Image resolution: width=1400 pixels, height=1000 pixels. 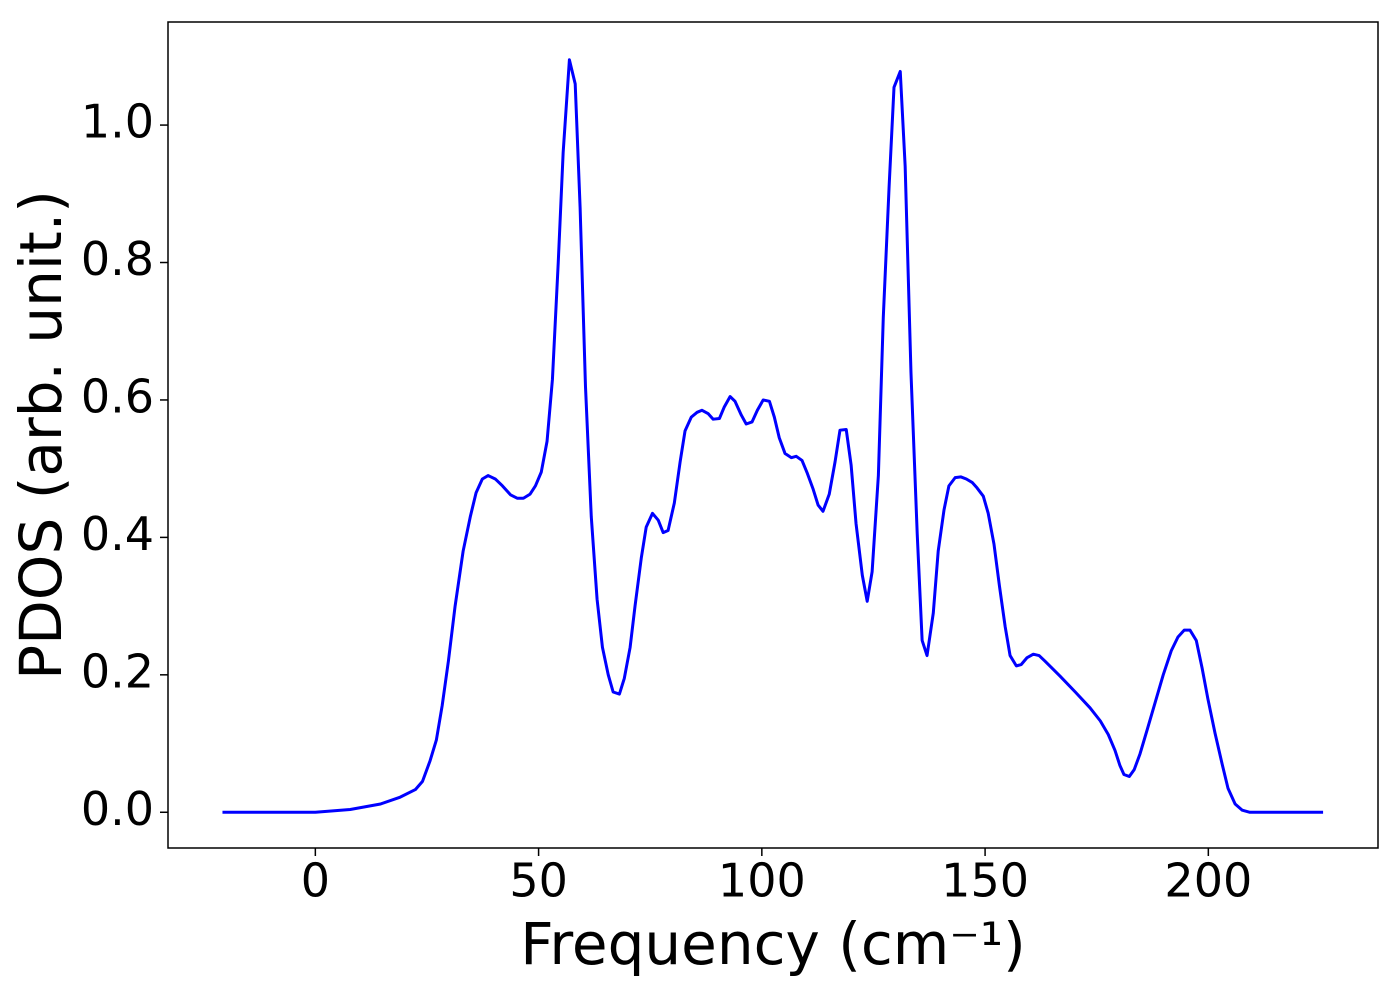 I want to click on y-tick-label: 0.6, so click(x=117, y=396).